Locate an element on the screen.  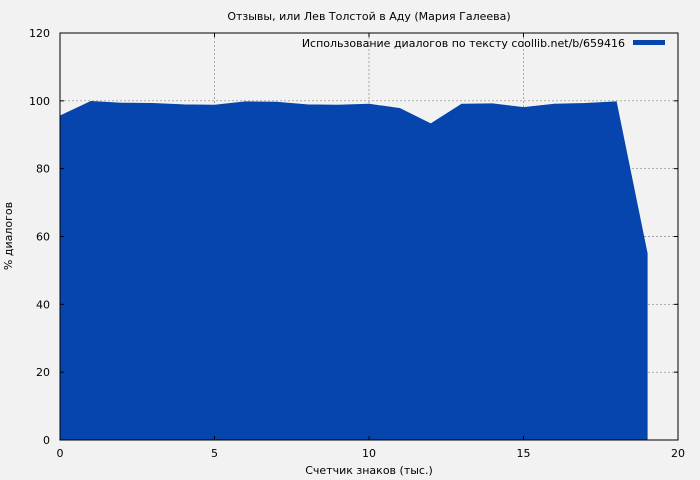
y-tick-label: 20 is located at coordinates (43, 372).